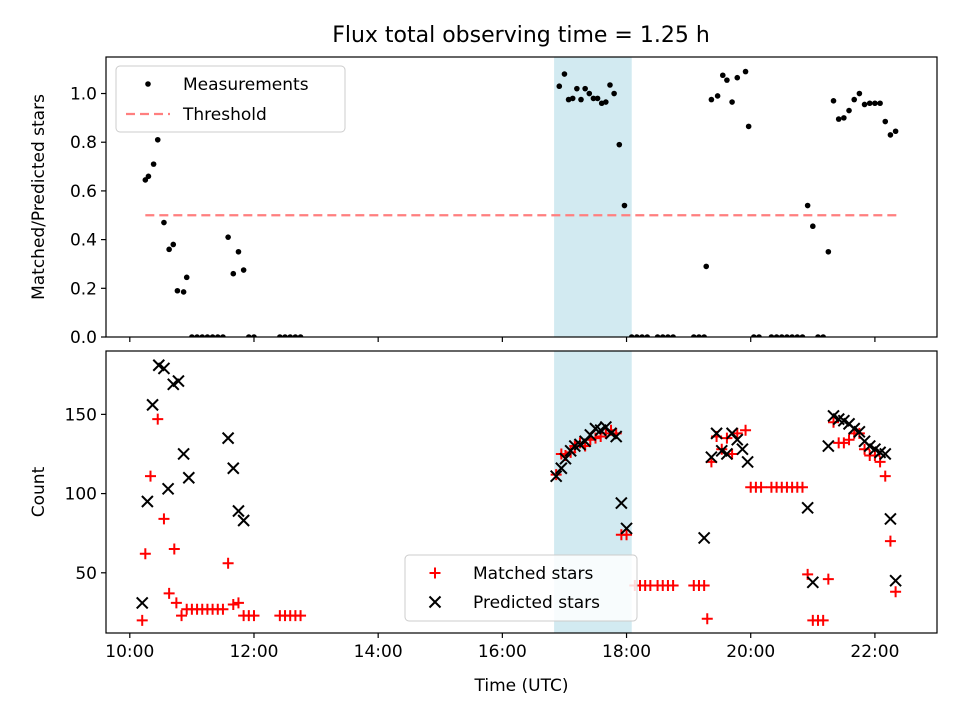  I want to click on legend-predicted-label: Predicted stars, so click(536, 603).